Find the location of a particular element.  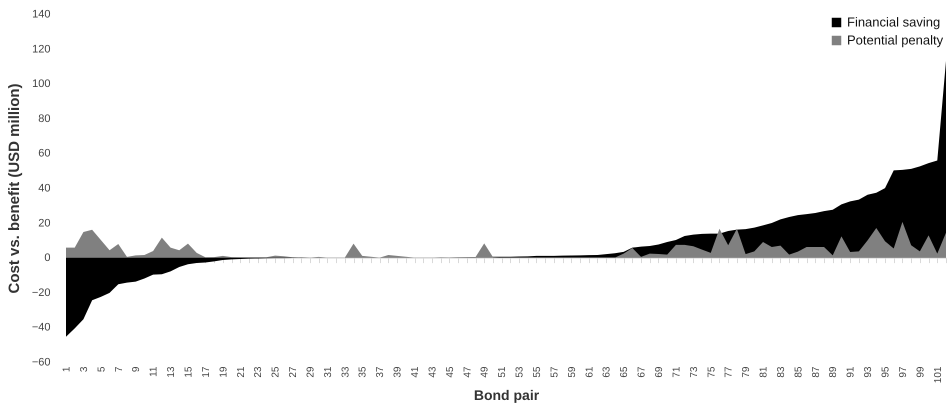

x-tick-label: 47 is located at coordinates (468, 372).